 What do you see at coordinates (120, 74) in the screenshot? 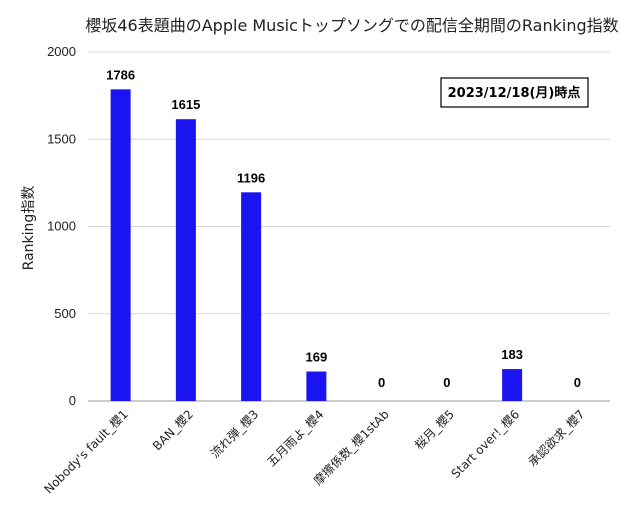
I see `bar-value-label: 1786` at bounding box center [120, 74].